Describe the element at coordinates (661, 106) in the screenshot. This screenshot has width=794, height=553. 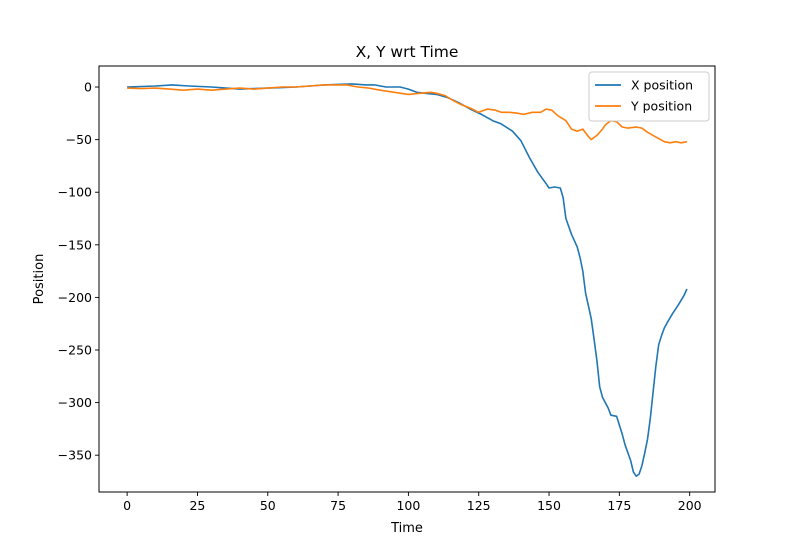
I see `legend-label: Y position` at that location.